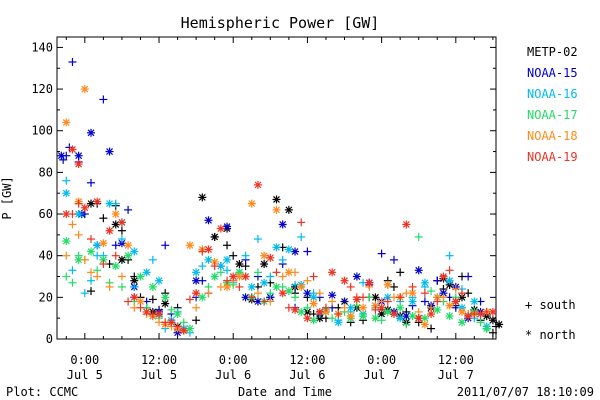 This screenshot has width=600, height=400. What do you see at coordinates (552, 73) in the screenshot?
I see `legend-noaa-15: NOAA-15` at bounding box center [552, 73].